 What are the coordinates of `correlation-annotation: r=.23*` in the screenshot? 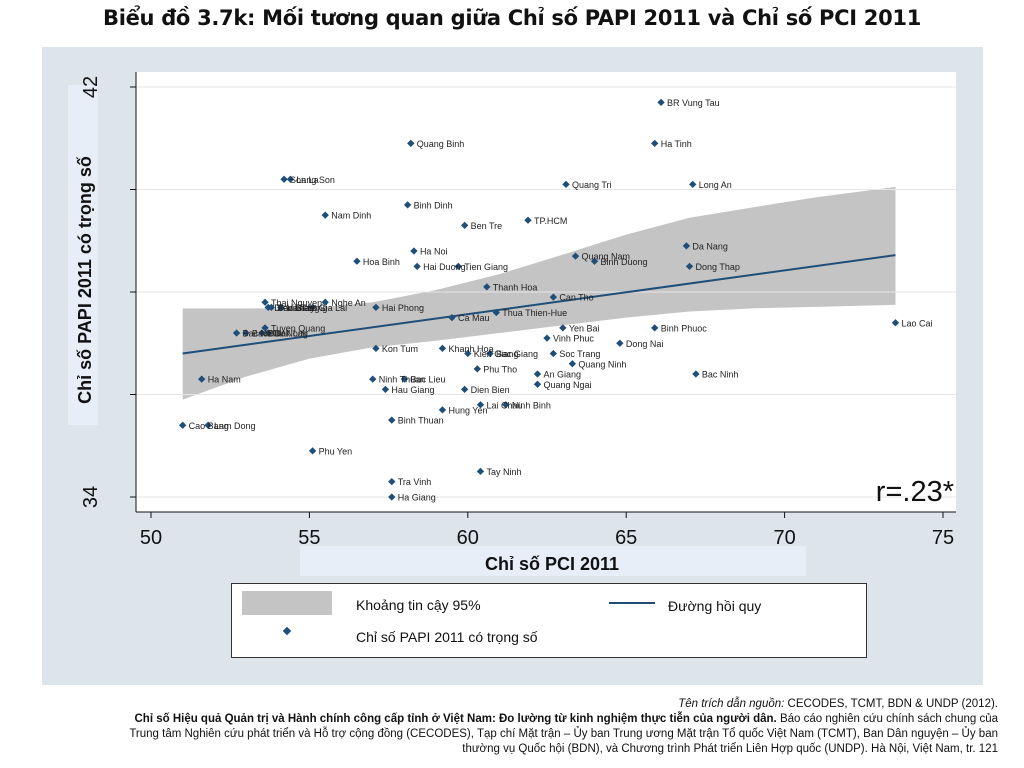 It's located at (915, 492).